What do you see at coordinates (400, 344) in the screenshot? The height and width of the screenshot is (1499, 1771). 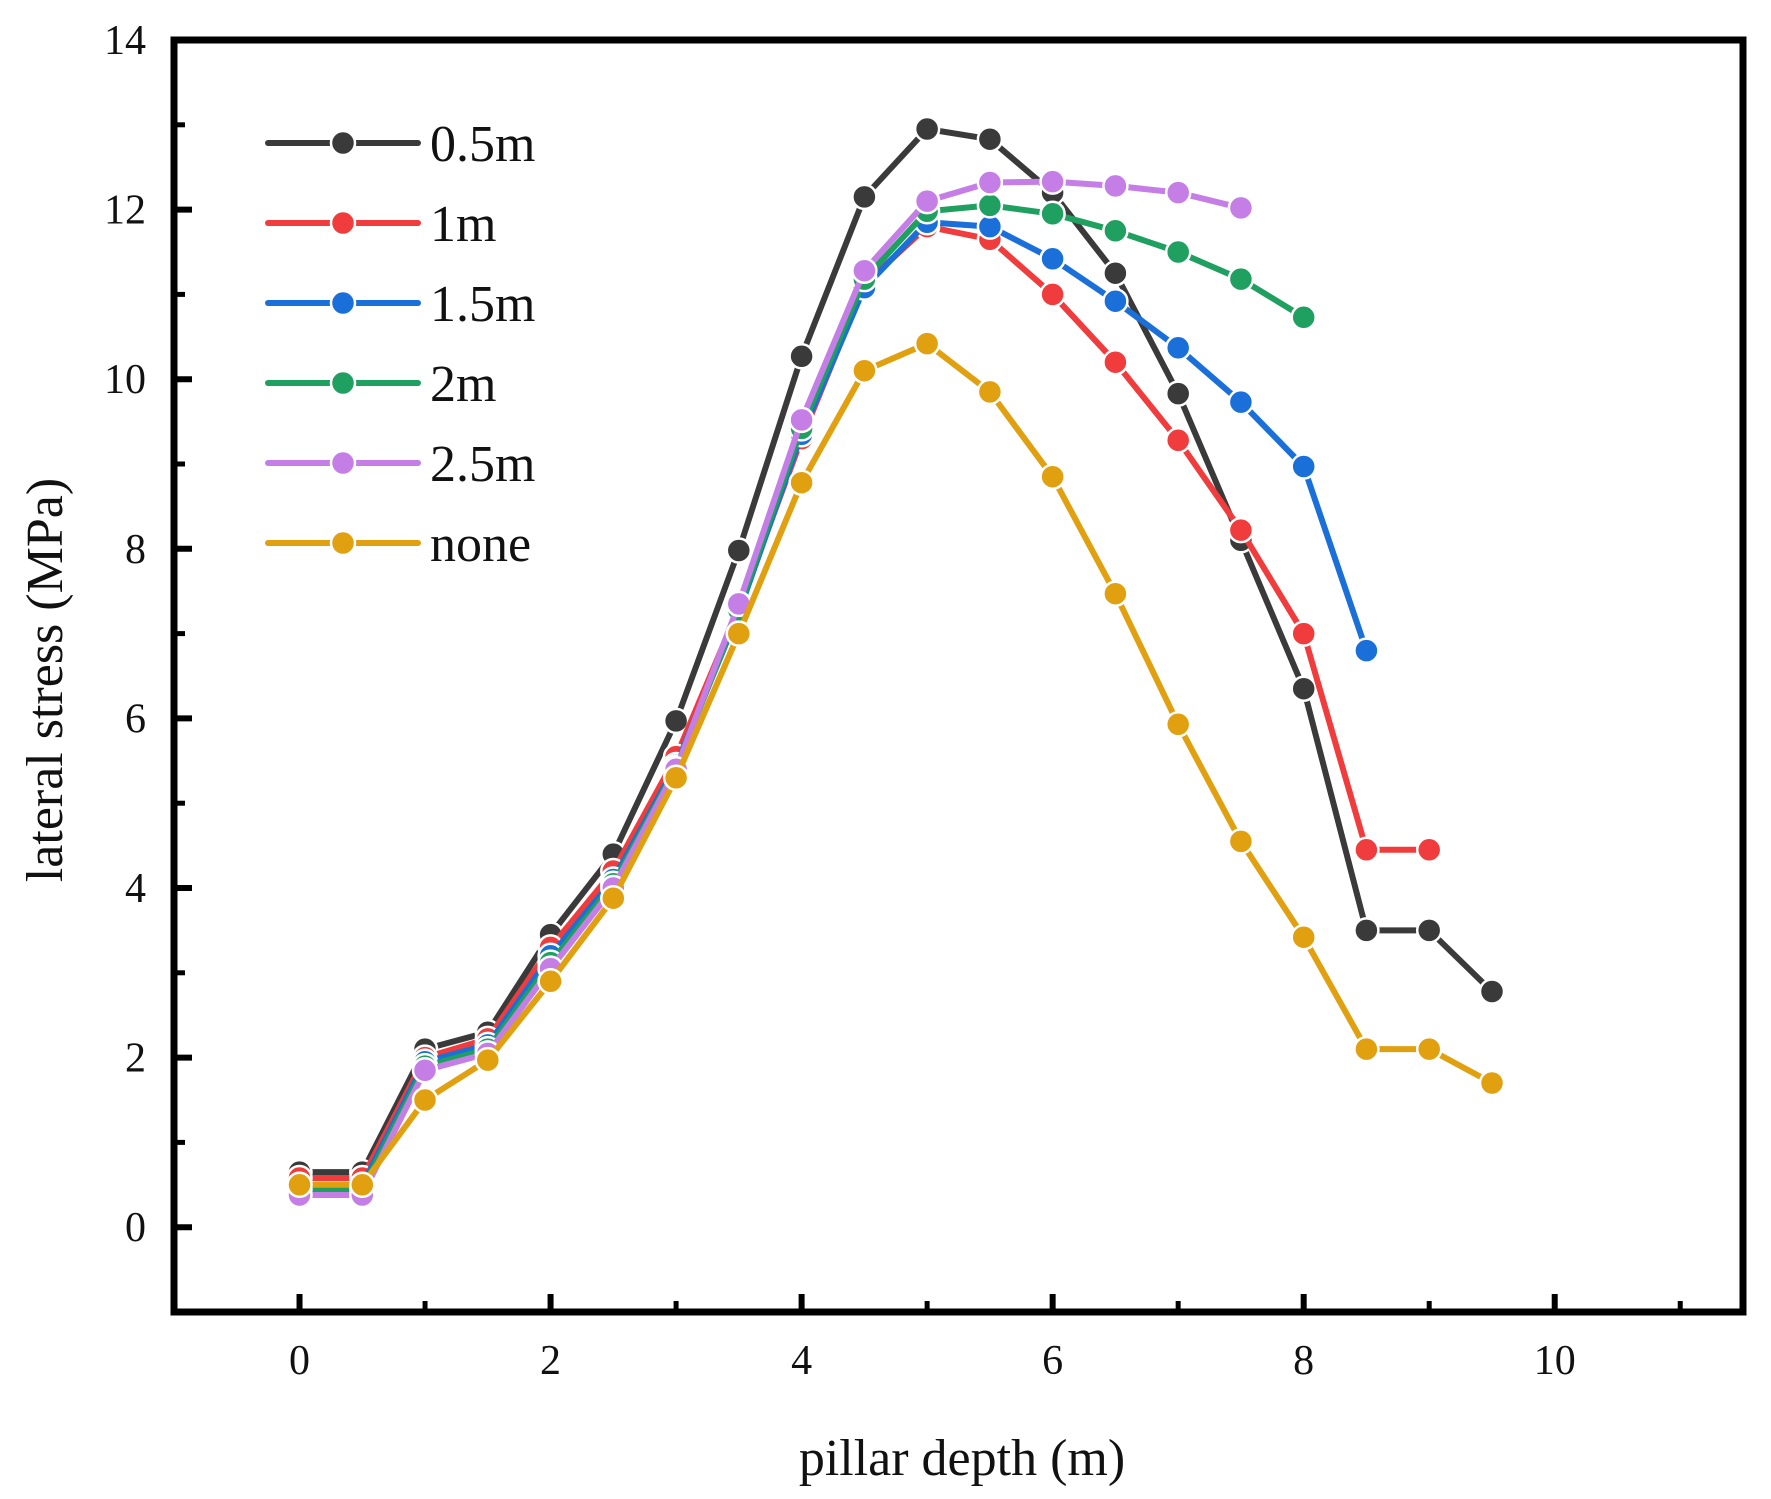 I see `legend: 0.5m 1m 1.5m 2m 2.5m none` at bounding box center [400, 344].